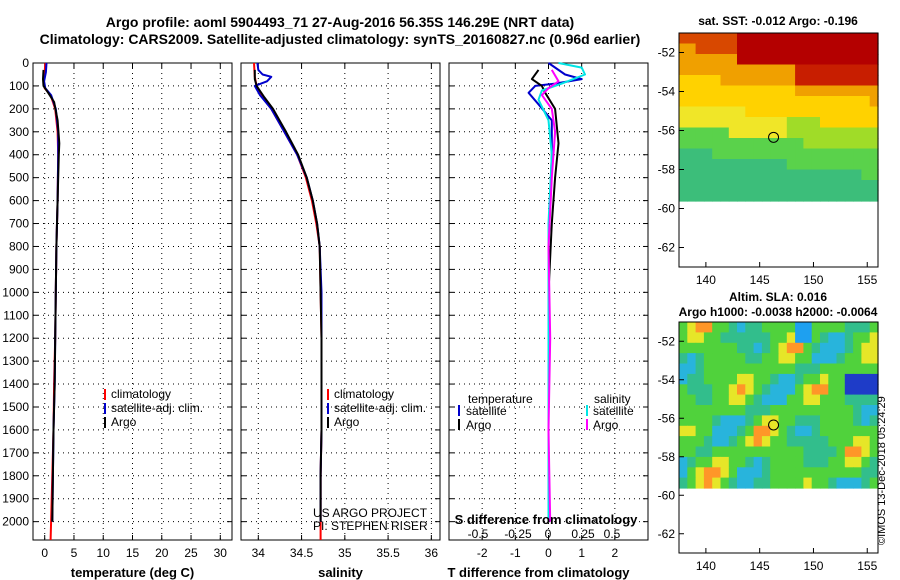 The height and width of the screenshot is (580, 900). Describe the element at coordinates (550, 295) in the screenshot. I see `series-line-S-Argo` at that location.